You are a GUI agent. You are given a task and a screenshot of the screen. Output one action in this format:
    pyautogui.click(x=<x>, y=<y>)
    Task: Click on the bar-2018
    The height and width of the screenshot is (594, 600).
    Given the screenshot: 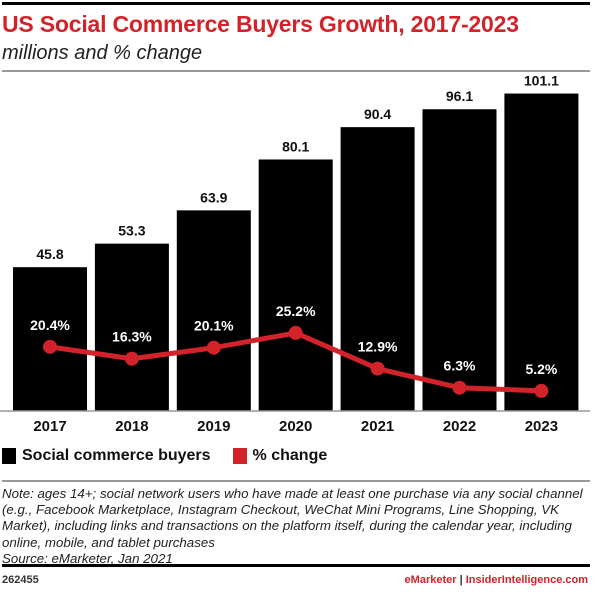 What is the action you would take?
    pyautogui.click(x=131, y=327)
    